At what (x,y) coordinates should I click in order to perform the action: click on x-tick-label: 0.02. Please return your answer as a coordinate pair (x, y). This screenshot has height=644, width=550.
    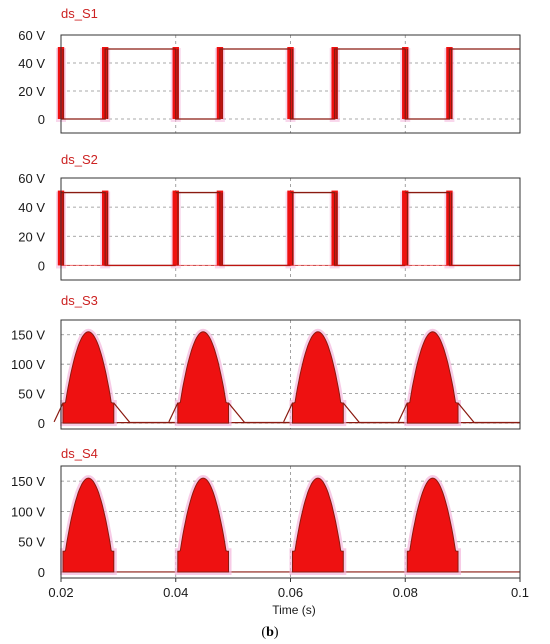
    Looking at the image, I should click on (60, 592).